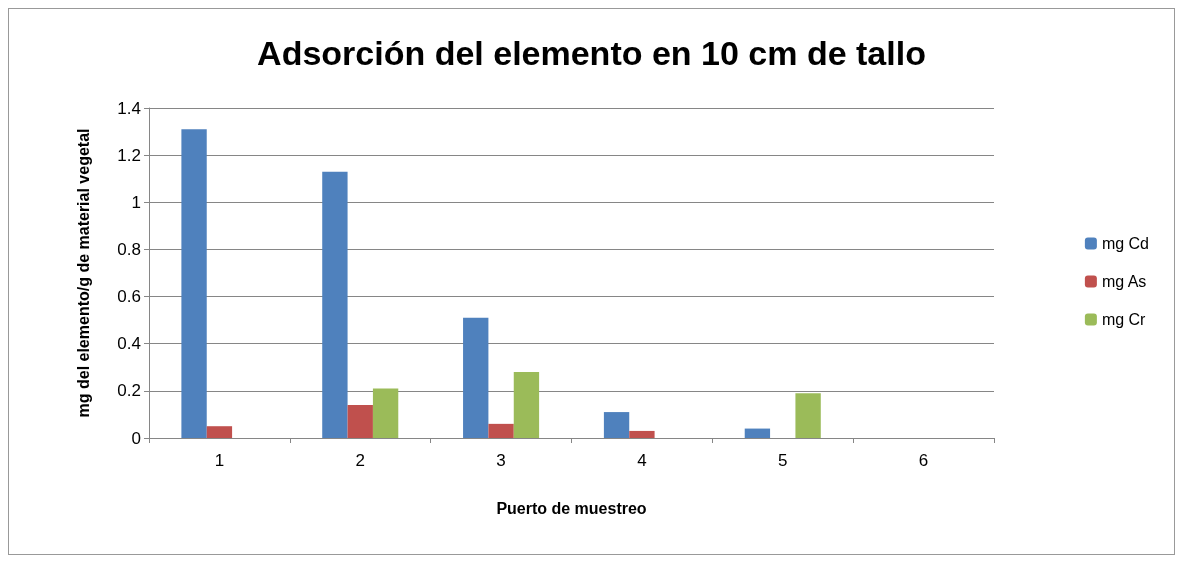 The image size is (1183, 561). Describe the element at coordinates (129, 108) in the screenshot. I see `y-tick-label: 1.4` at that location.